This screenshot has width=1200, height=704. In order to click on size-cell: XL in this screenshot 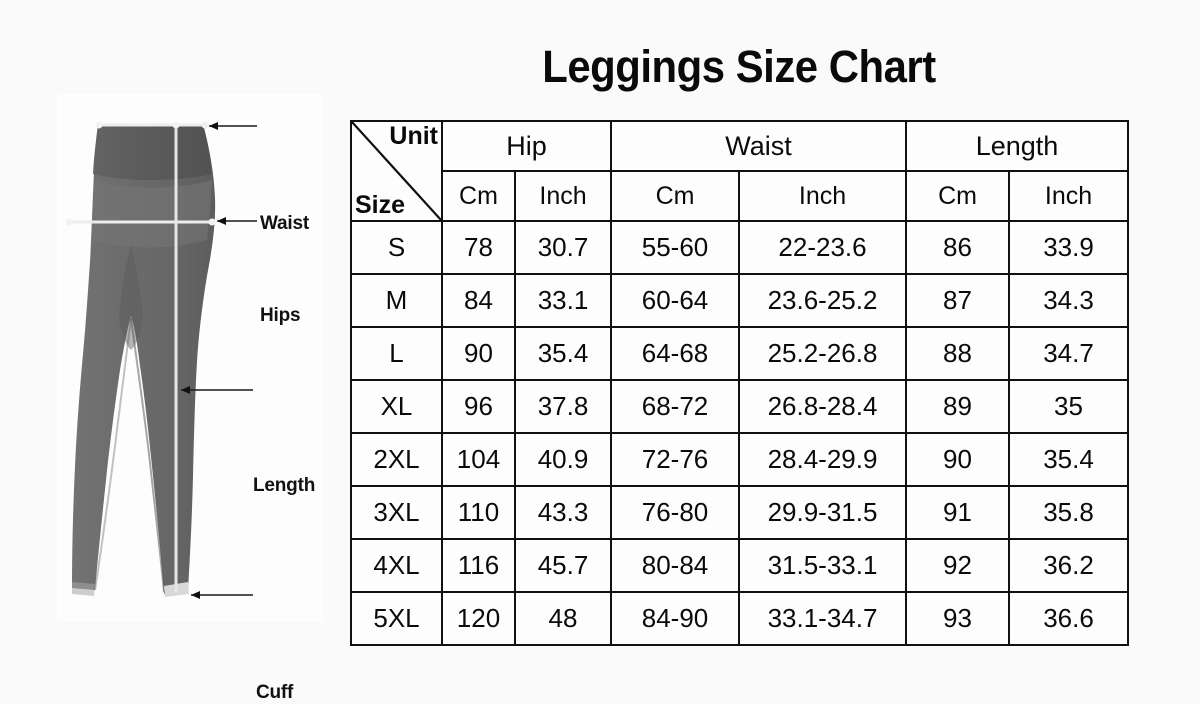, I will do `click(396, 406)`.